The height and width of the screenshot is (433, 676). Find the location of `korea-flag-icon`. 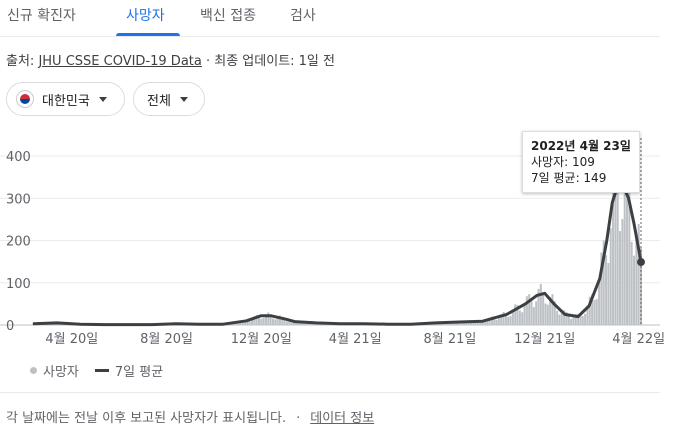

korea-flag-icon is located at coordinates (25, 99).